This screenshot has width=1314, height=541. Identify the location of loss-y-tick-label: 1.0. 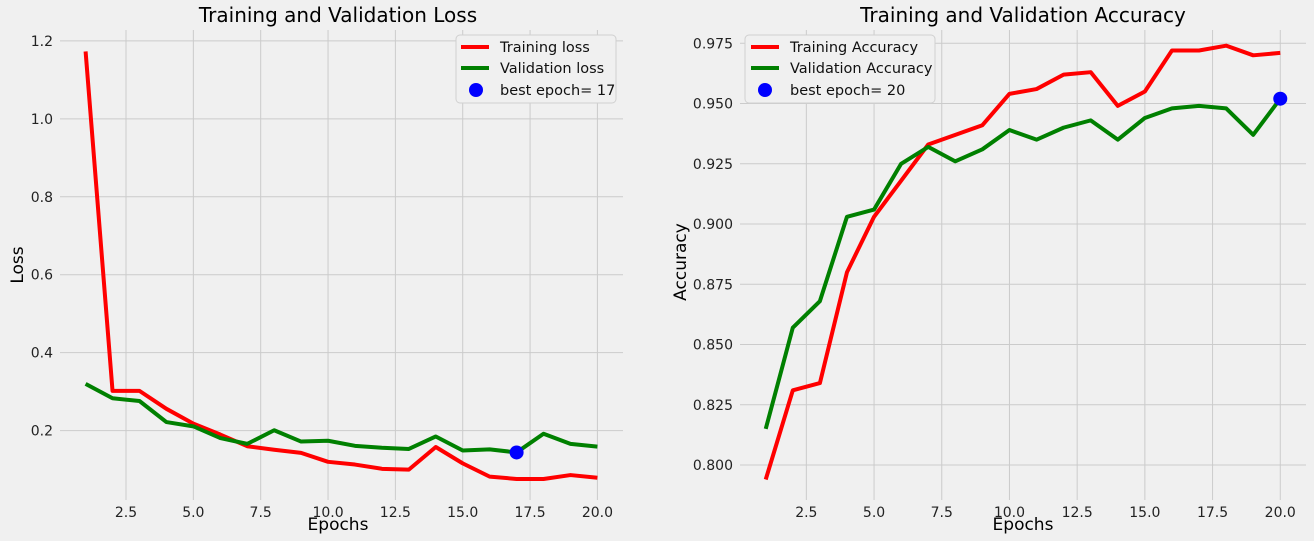
(42, 120).